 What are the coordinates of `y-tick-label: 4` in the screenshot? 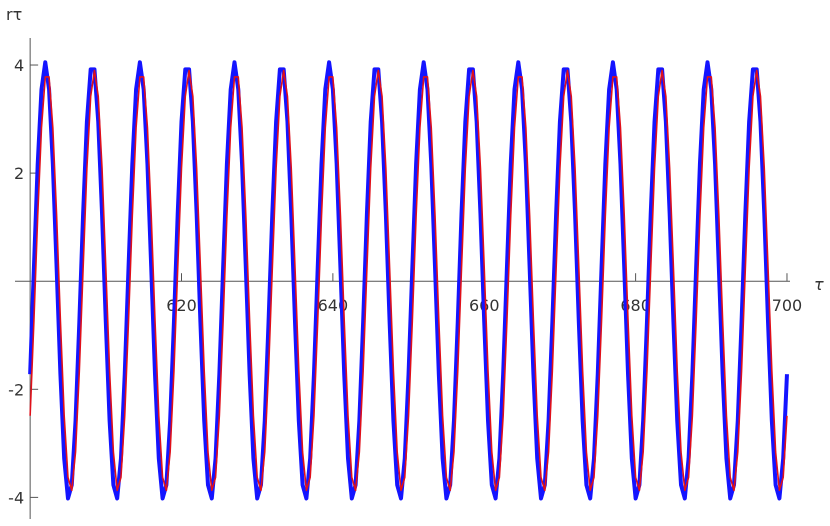 It's located at (19, 65).